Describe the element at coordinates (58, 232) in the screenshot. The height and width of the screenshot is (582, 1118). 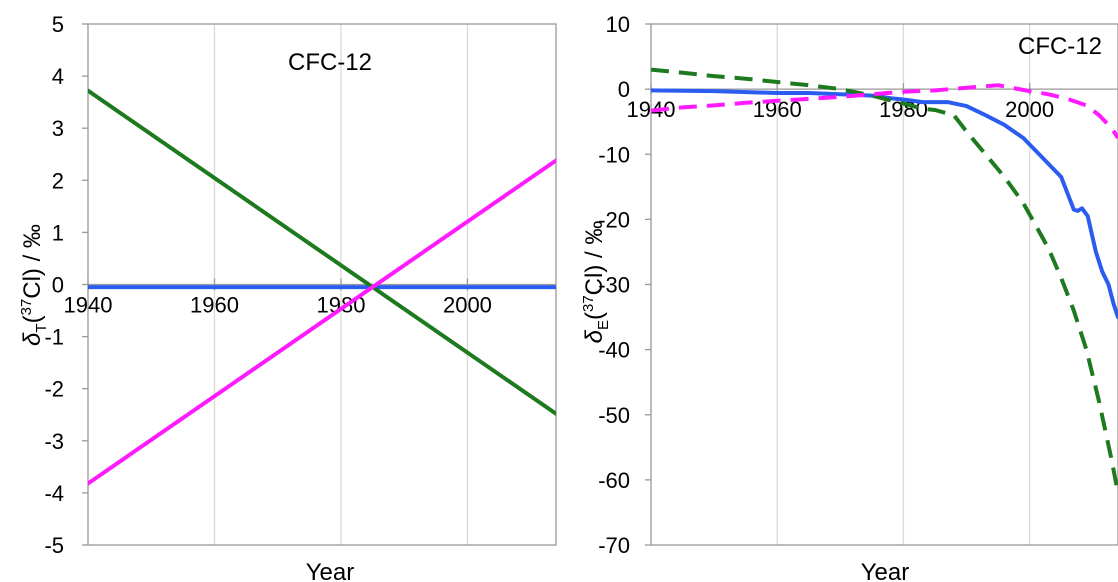
I see `y-tick-label: 1` at that location.